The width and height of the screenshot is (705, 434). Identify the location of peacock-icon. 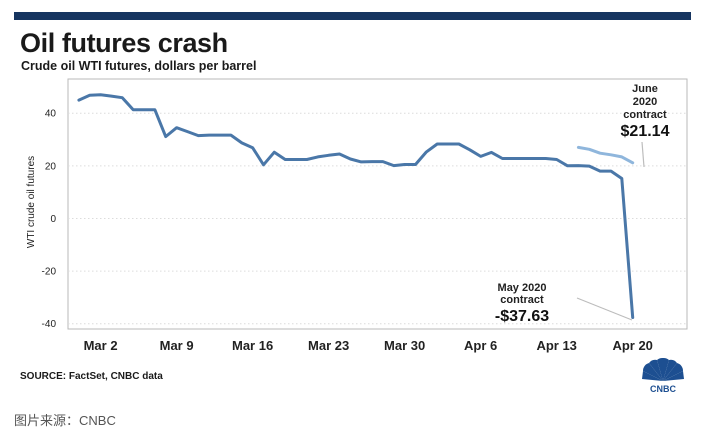
(663, 369).